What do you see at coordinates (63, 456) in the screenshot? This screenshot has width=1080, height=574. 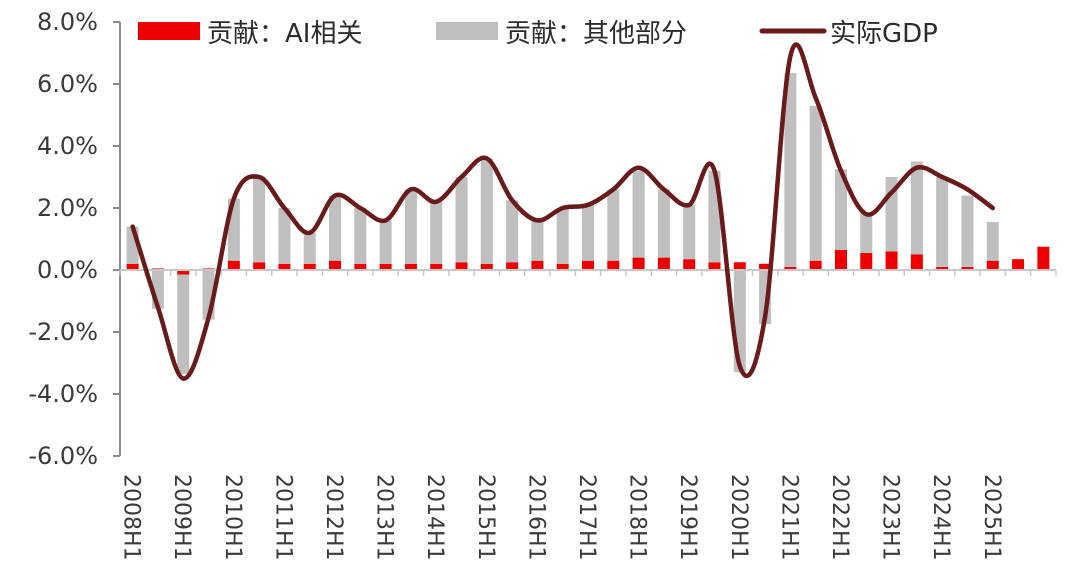 I see `y-tick-label: -6.0%` at bounding box center [63, 456].